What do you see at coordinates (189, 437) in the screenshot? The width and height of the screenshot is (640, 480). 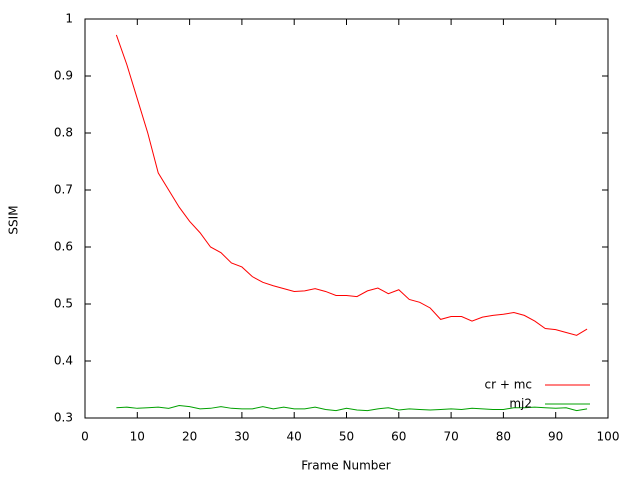 I see `x-tick-label: 20` at bounding box center [189, 437].